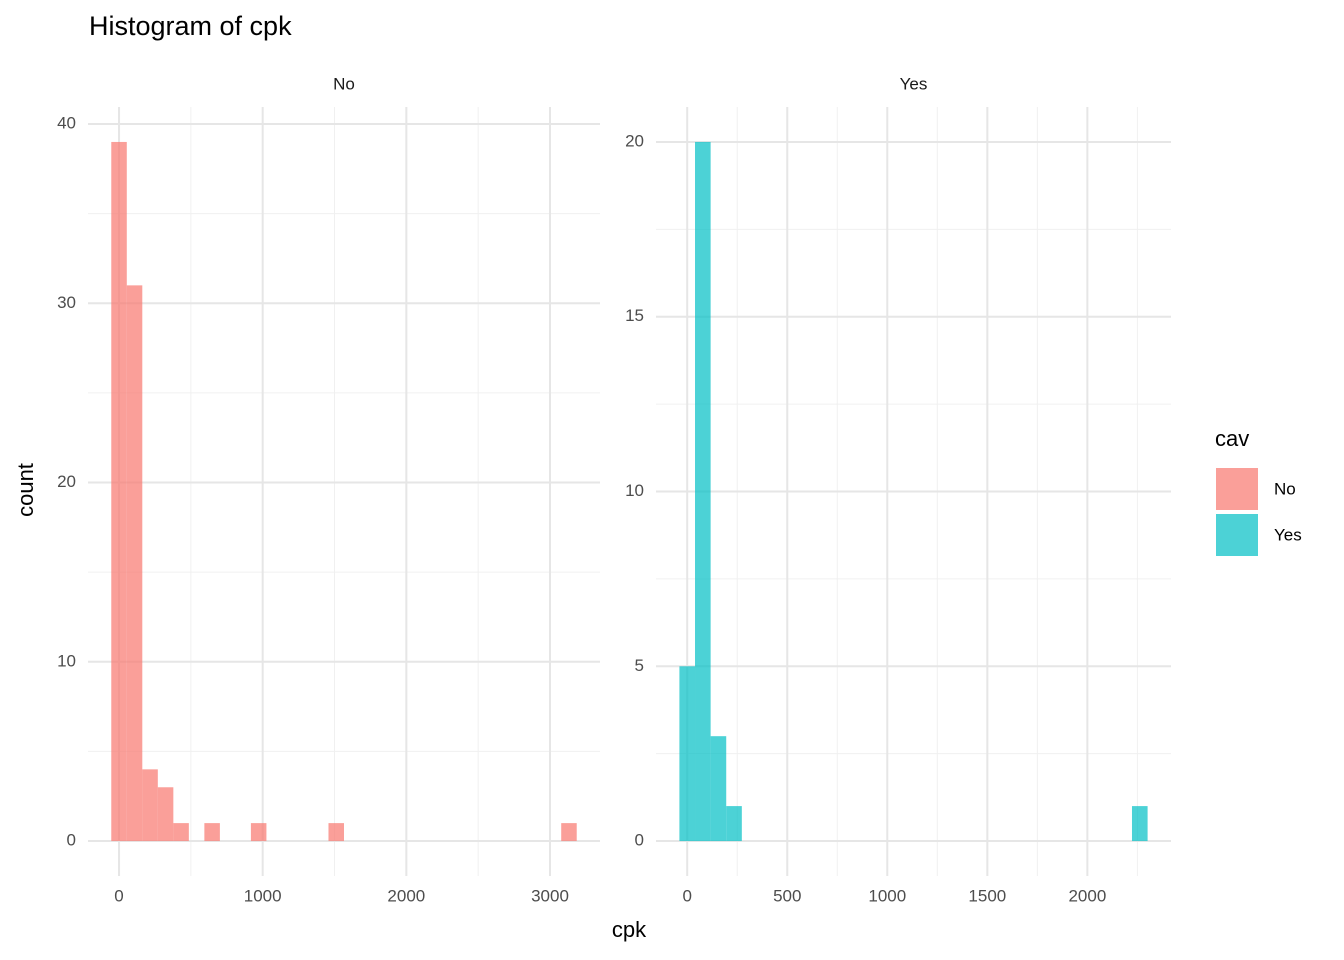 The width and height of the screenshot is (1344, 960). What do you see at coordinates (987, 895) in the screenshot?
I see `x-tick-label: 1500` at bounding box center [987, 895].